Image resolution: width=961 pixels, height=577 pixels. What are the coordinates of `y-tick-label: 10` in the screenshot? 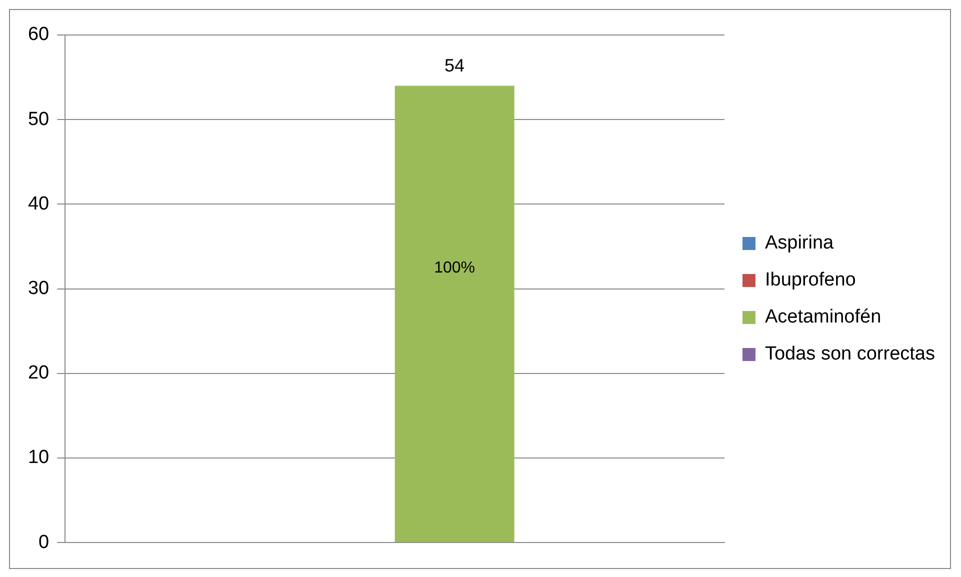 It's located at (39, 457).